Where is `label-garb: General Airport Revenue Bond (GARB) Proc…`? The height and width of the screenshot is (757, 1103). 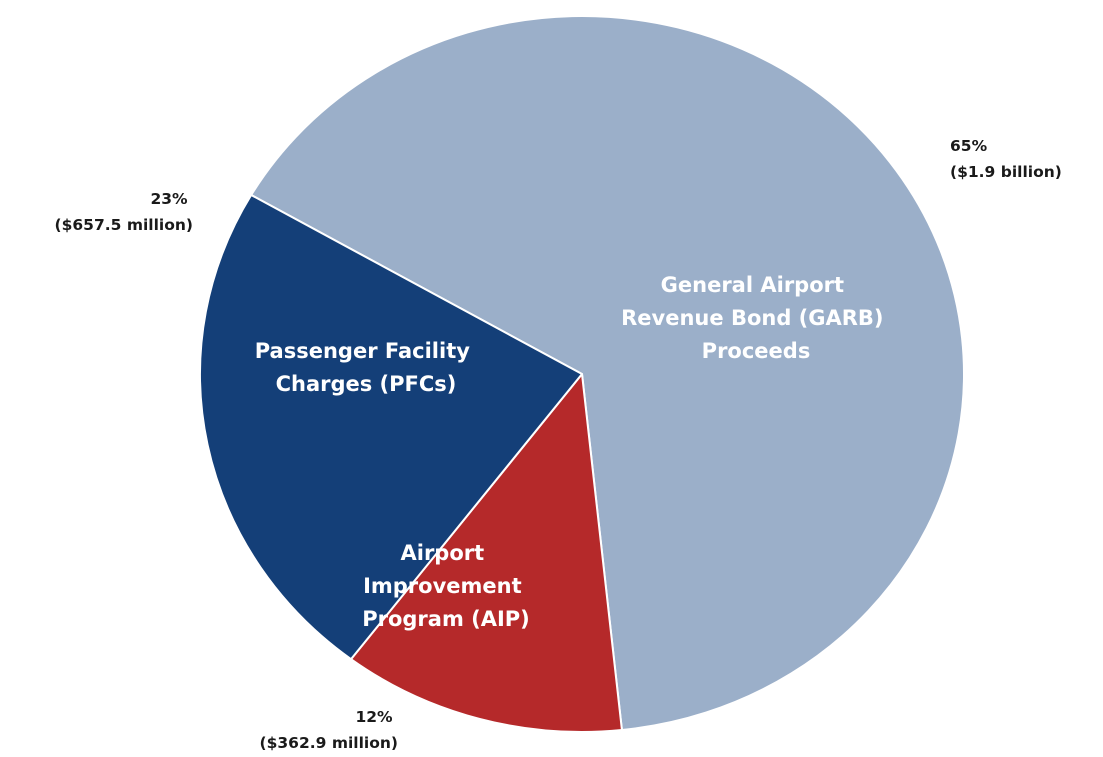
label-garb: General Airport Revenue Bond (GARB) Proc… is located at coordinates (756, 318).